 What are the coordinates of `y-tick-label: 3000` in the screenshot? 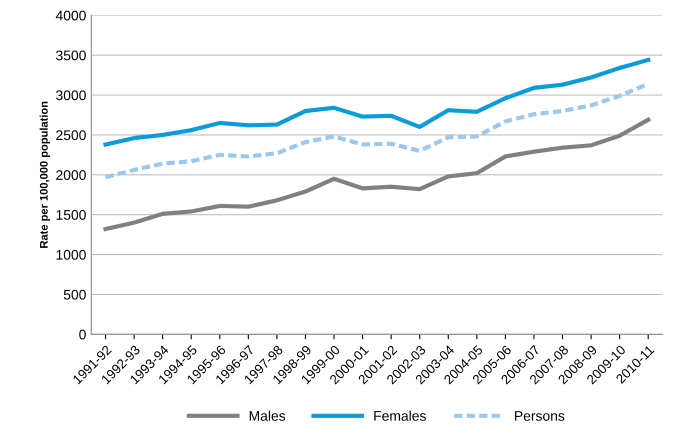 It's located at (71, 95).